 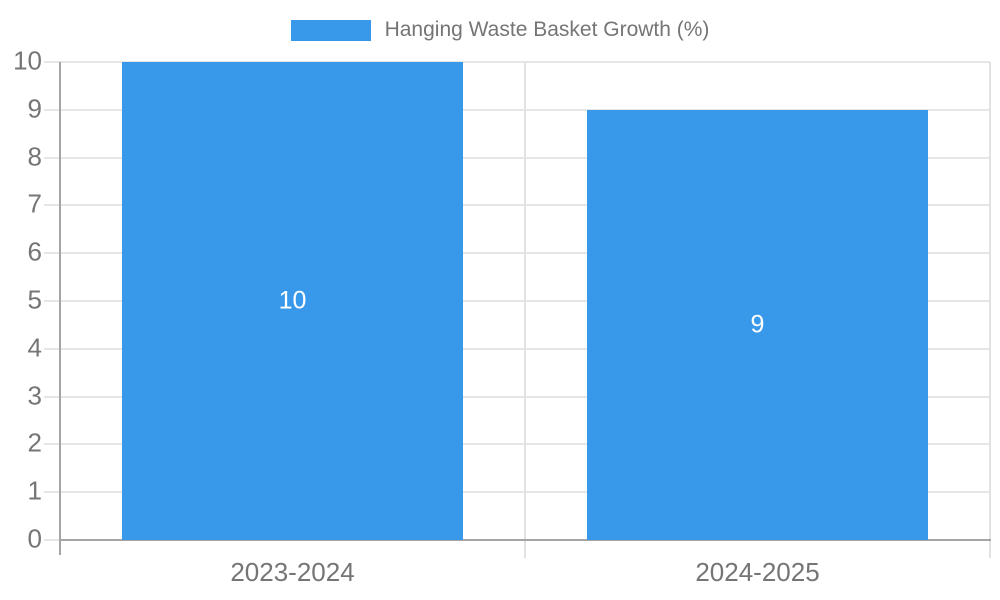 I want to click on y-tick-label: 2, so click(x=34, y=442).